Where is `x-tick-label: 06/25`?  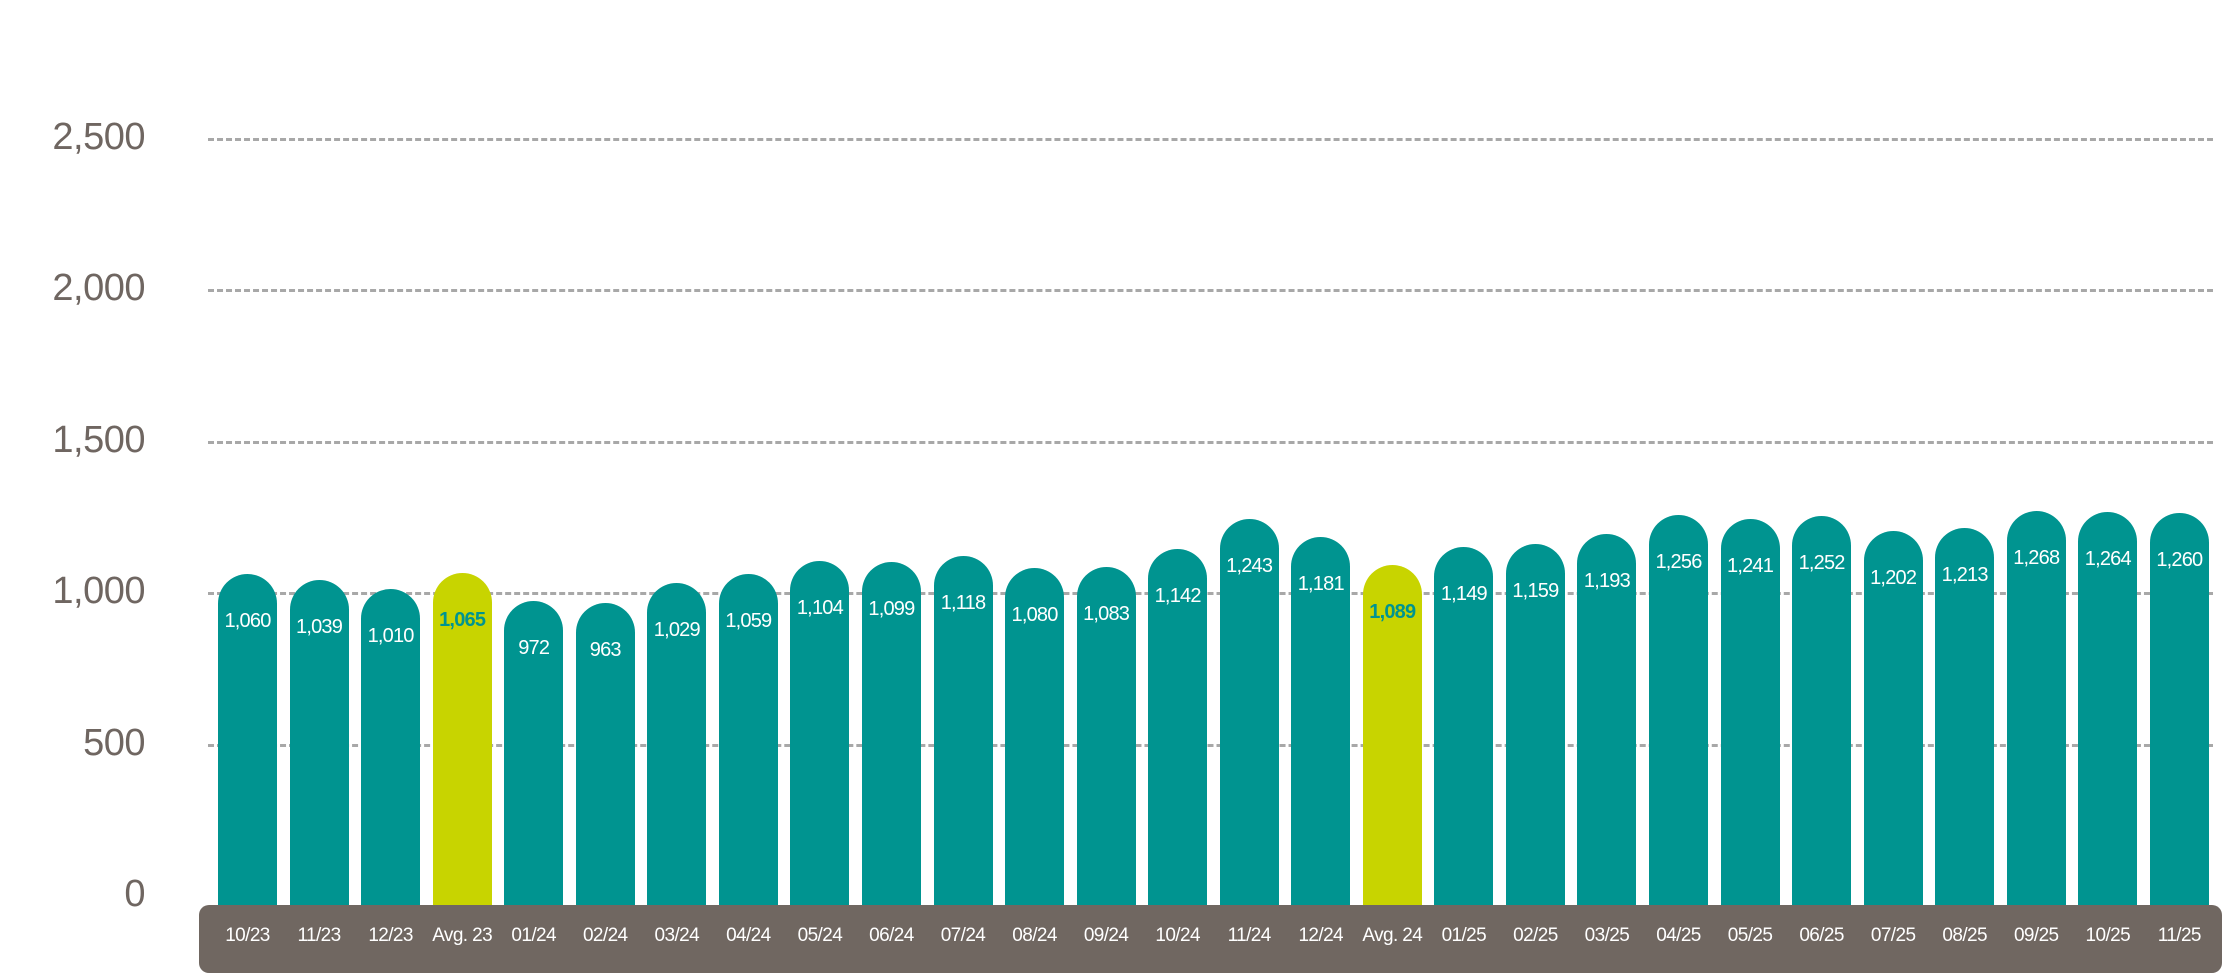
x-tick-label: 06/25 is located at coordinates (1821, 935).